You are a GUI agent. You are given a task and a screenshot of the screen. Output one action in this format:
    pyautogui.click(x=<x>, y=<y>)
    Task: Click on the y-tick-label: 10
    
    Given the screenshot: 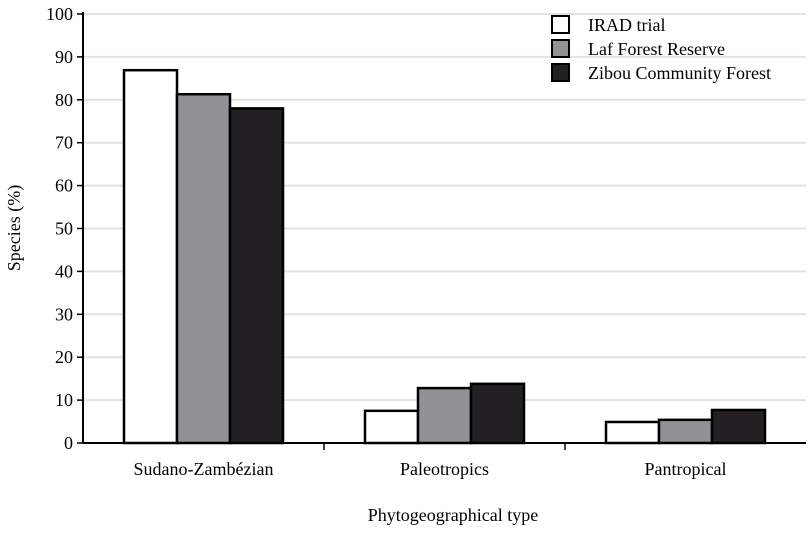 What is the action you would take?
    pyautogui.click(x=64, y=400)
    